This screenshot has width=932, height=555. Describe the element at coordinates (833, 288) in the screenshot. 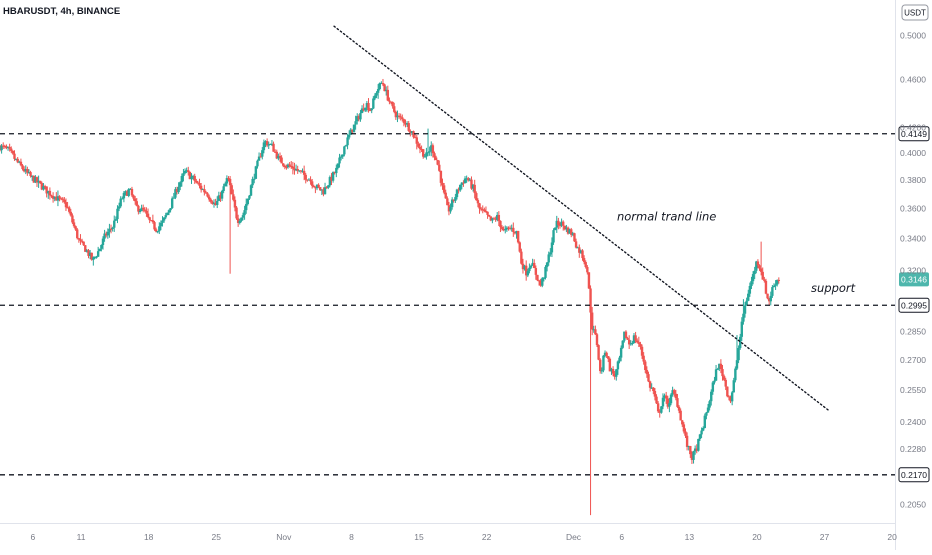

I see `chart-annotation: support` at that location.